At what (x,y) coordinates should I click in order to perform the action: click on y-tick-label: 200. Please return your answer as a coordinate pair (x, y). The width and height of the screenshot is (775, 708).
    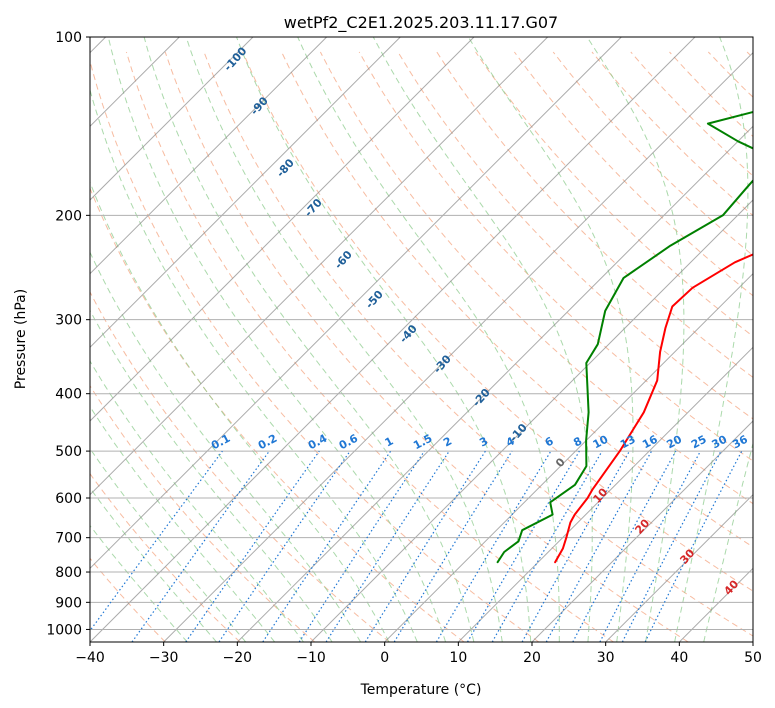
    Looking at the image, I should click on (68, 216).